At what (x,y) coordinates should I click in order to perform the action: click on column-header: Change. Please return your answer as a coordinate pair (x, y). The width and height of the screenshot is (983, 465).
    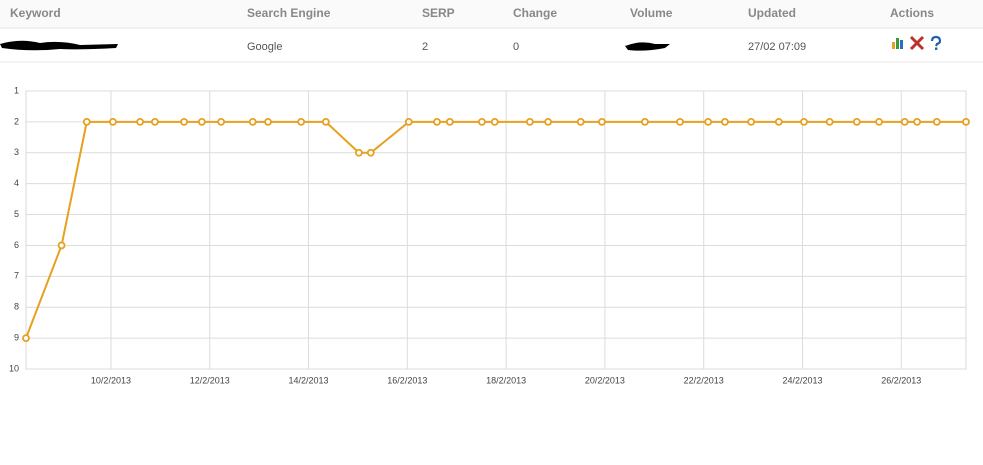
    Looking at the image, I should click on (535, 13).